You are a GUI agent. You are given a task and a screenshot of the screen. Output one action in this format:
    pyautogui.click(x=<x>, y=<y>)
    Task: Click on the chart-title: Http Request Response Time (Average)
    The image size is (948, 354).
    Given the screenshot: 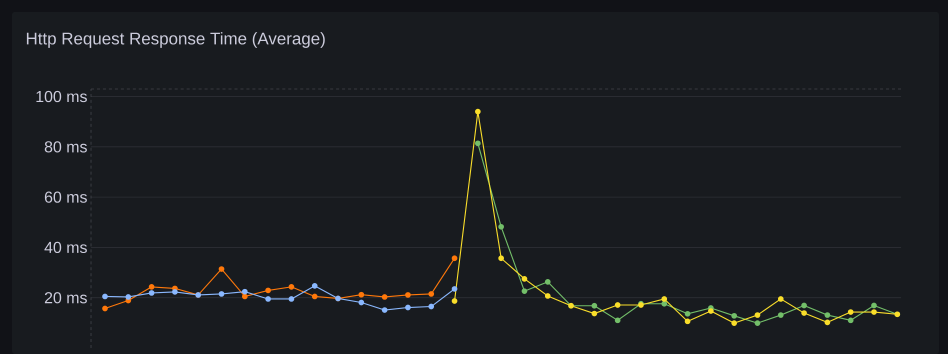 What is the action you would take?
    pyautogui.click(x=175, y=40)
    